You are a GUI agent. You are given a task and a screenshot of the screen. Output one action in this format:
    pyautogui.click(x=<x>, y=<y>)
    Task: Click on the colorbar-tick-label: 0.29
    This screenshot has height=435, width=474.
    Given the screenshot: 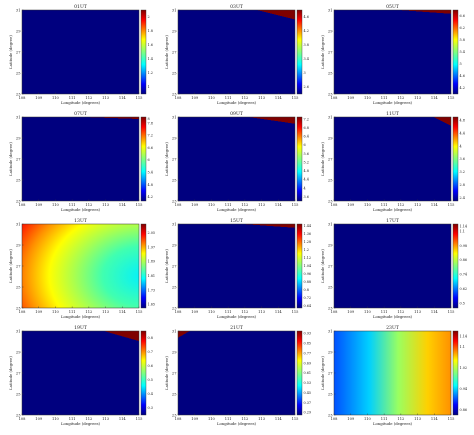 What is the action you would take?
    pyautogui.click(x=308, y=413)
    